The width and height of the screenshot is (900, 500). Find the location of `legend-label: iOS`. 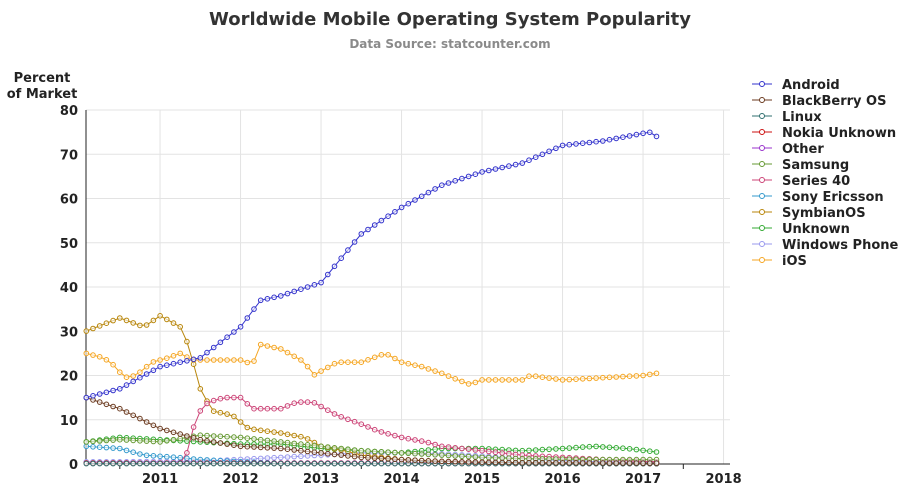

legend-label: iOS is located at coordinates (794, 261).